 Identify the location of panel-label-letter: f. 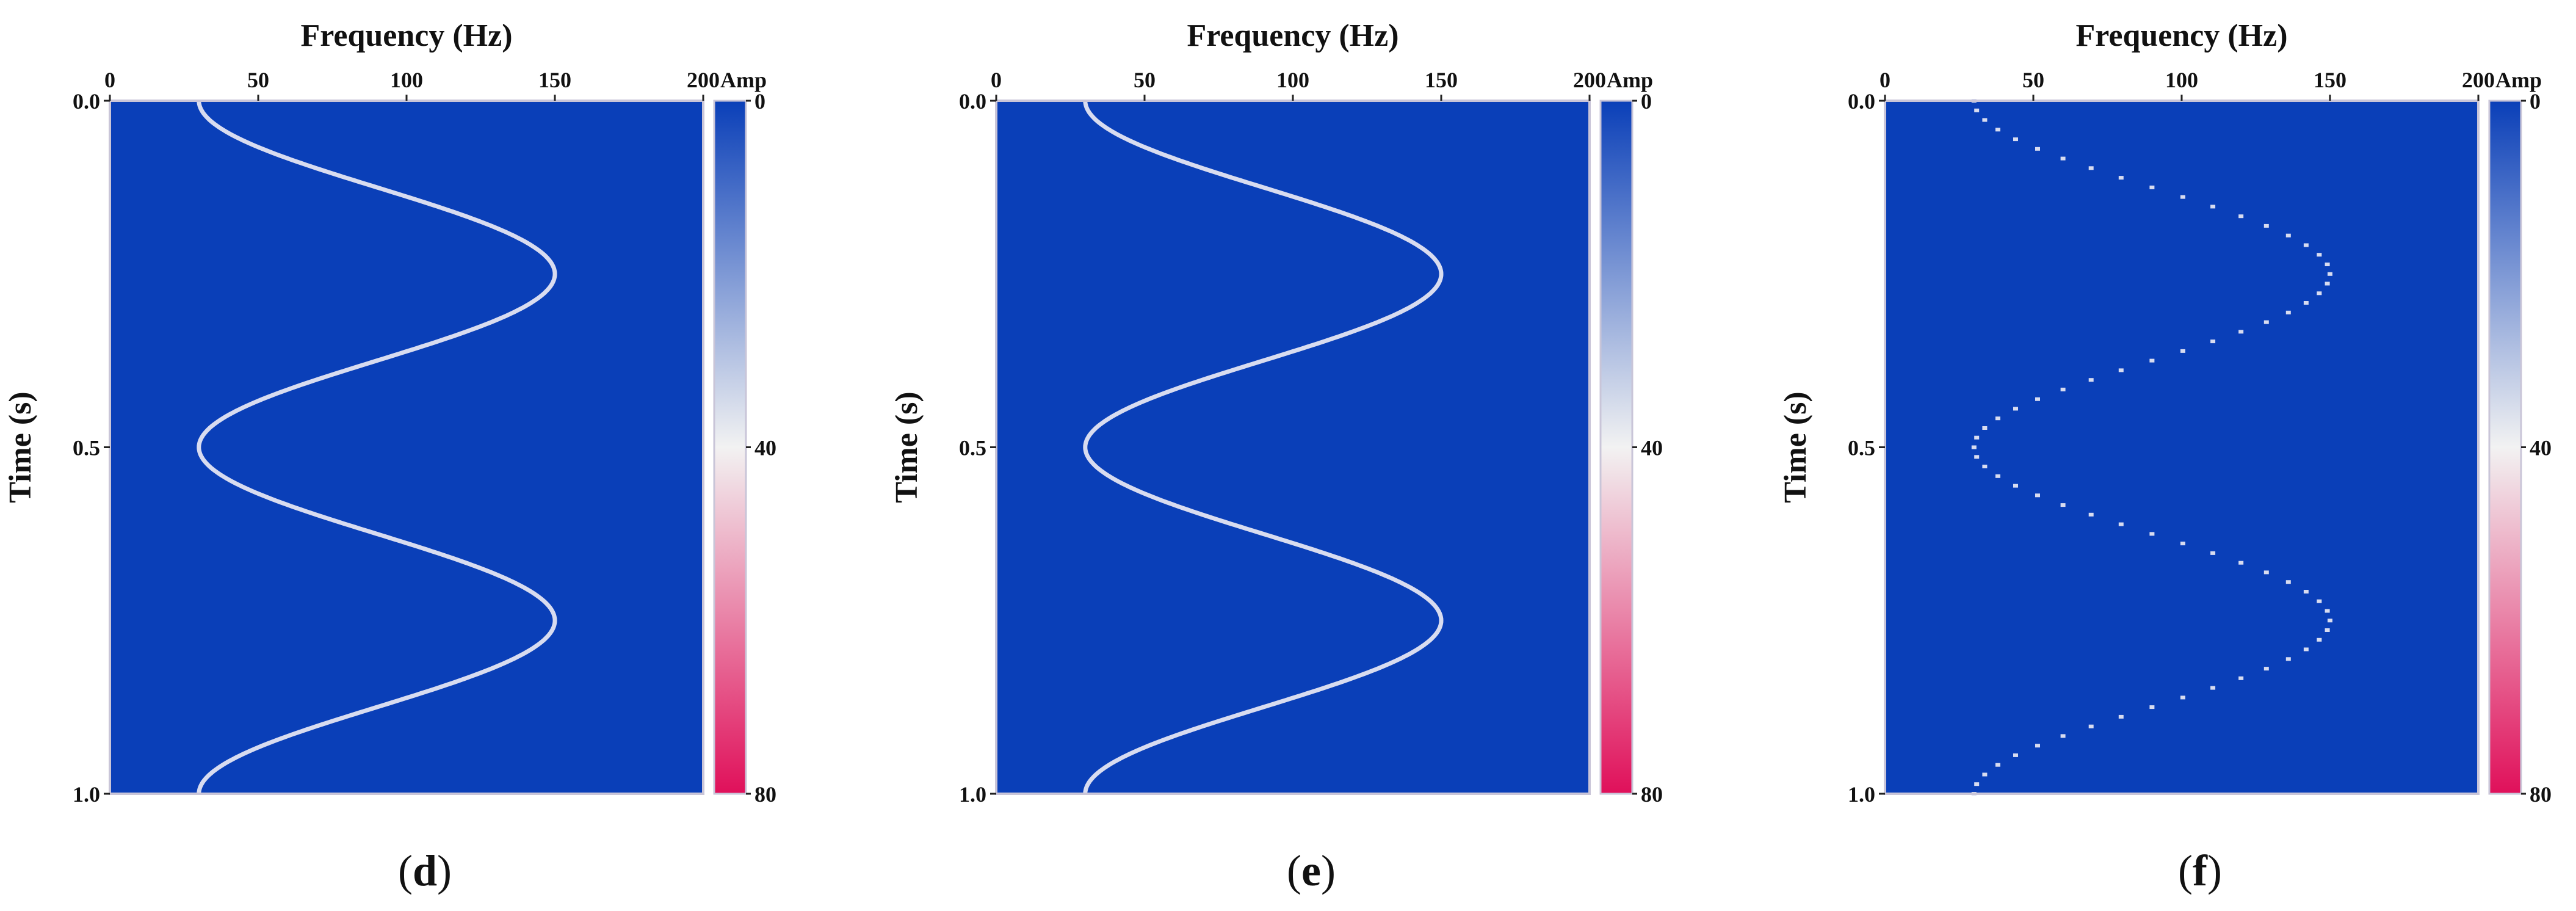
(2200, 870).